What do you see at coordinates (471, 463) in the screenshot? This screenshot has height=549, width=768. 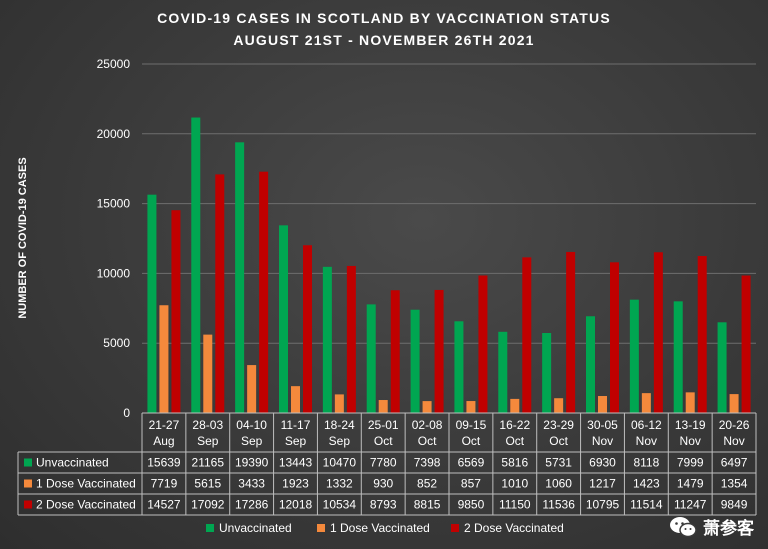 I see `data-label: 6569` at bounding box center [471, 463].